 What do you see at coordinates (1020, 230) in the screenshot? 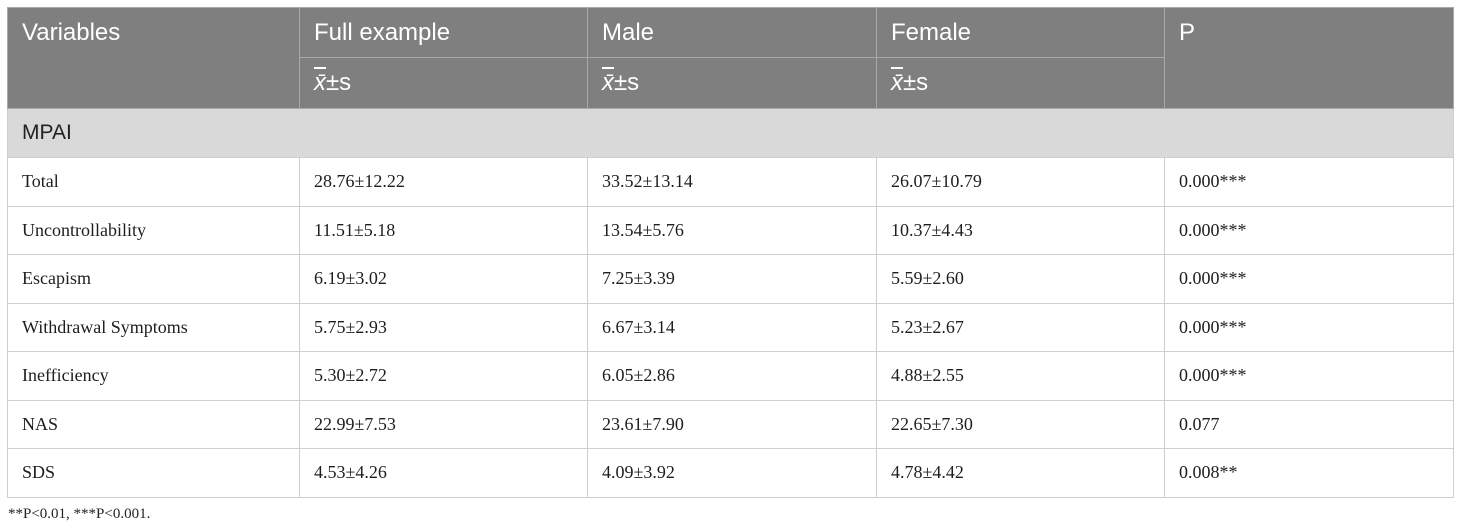
I see `cell-female: 10.37±4.43` at bounding box center [1020, 230].